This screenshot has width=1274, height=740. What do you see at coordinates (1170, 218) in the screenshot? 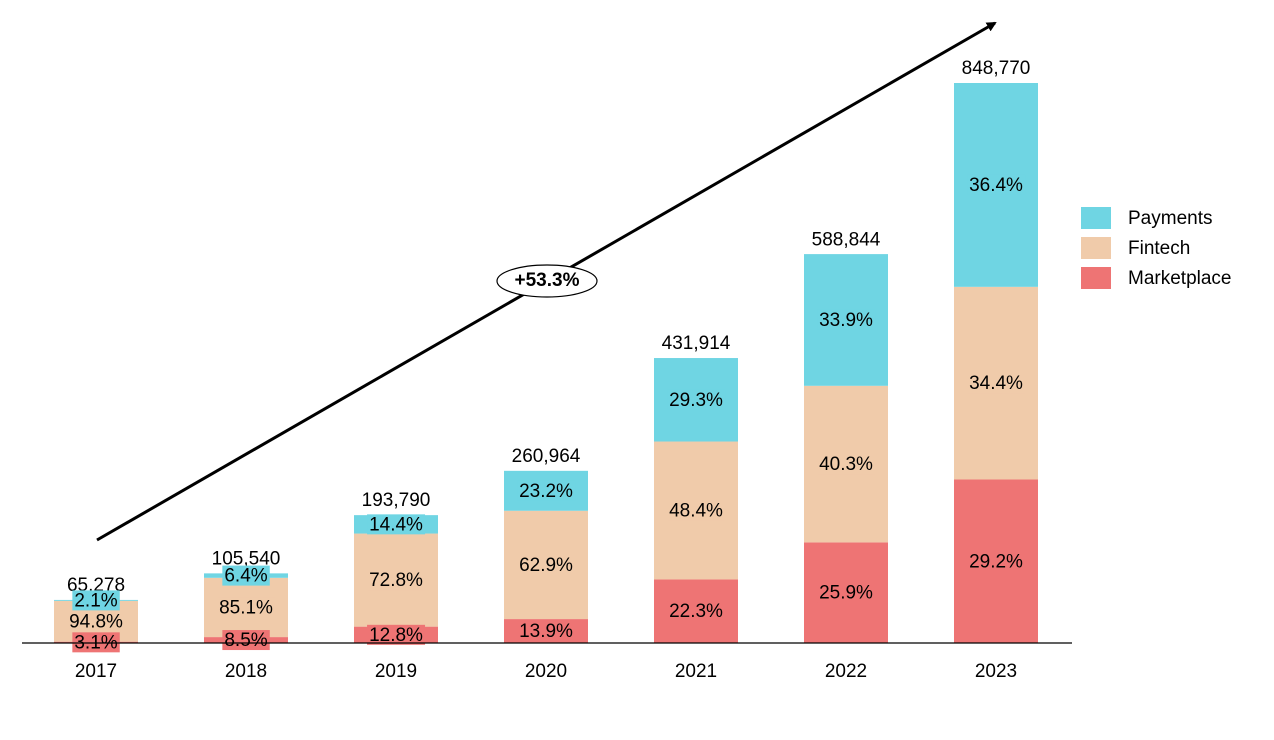
I see `legend-label: Payments` at bounding box center [1170, 218].